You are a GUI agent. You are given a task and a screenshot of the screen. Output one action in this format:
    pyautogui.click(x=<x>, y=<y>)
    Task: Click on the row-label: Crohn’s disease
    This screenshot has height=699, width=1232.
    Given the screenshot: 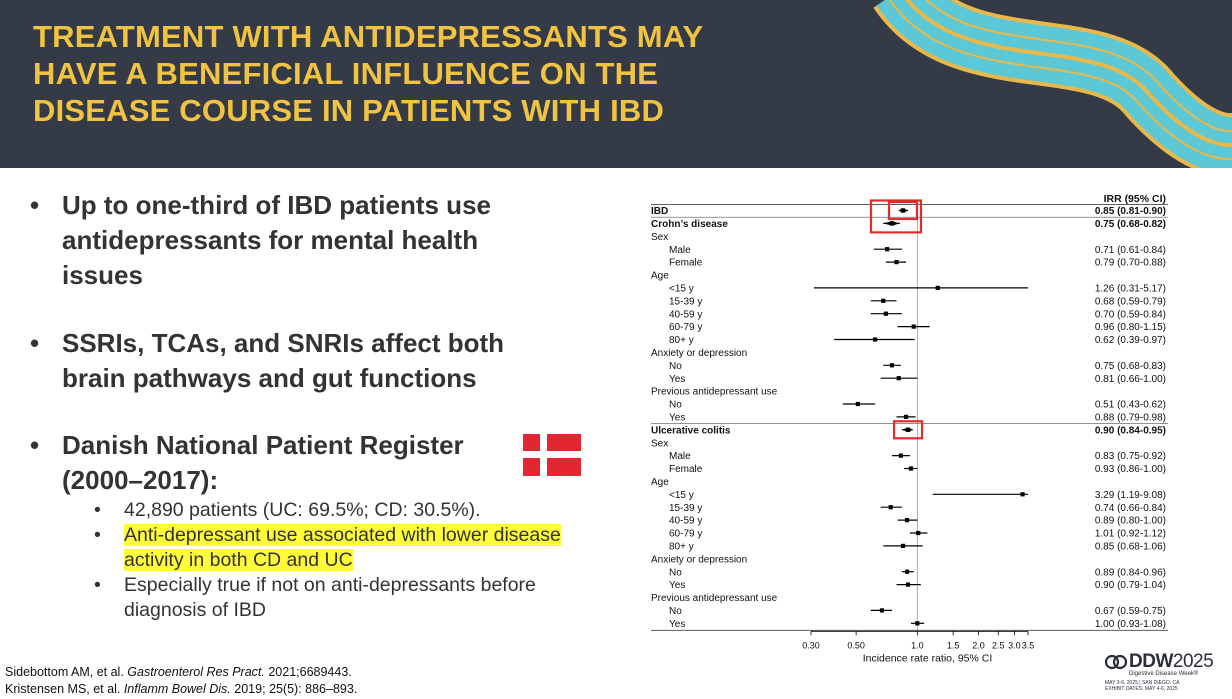 What is the action you would take?
    pyautogui.click(x=689, y=224)
    